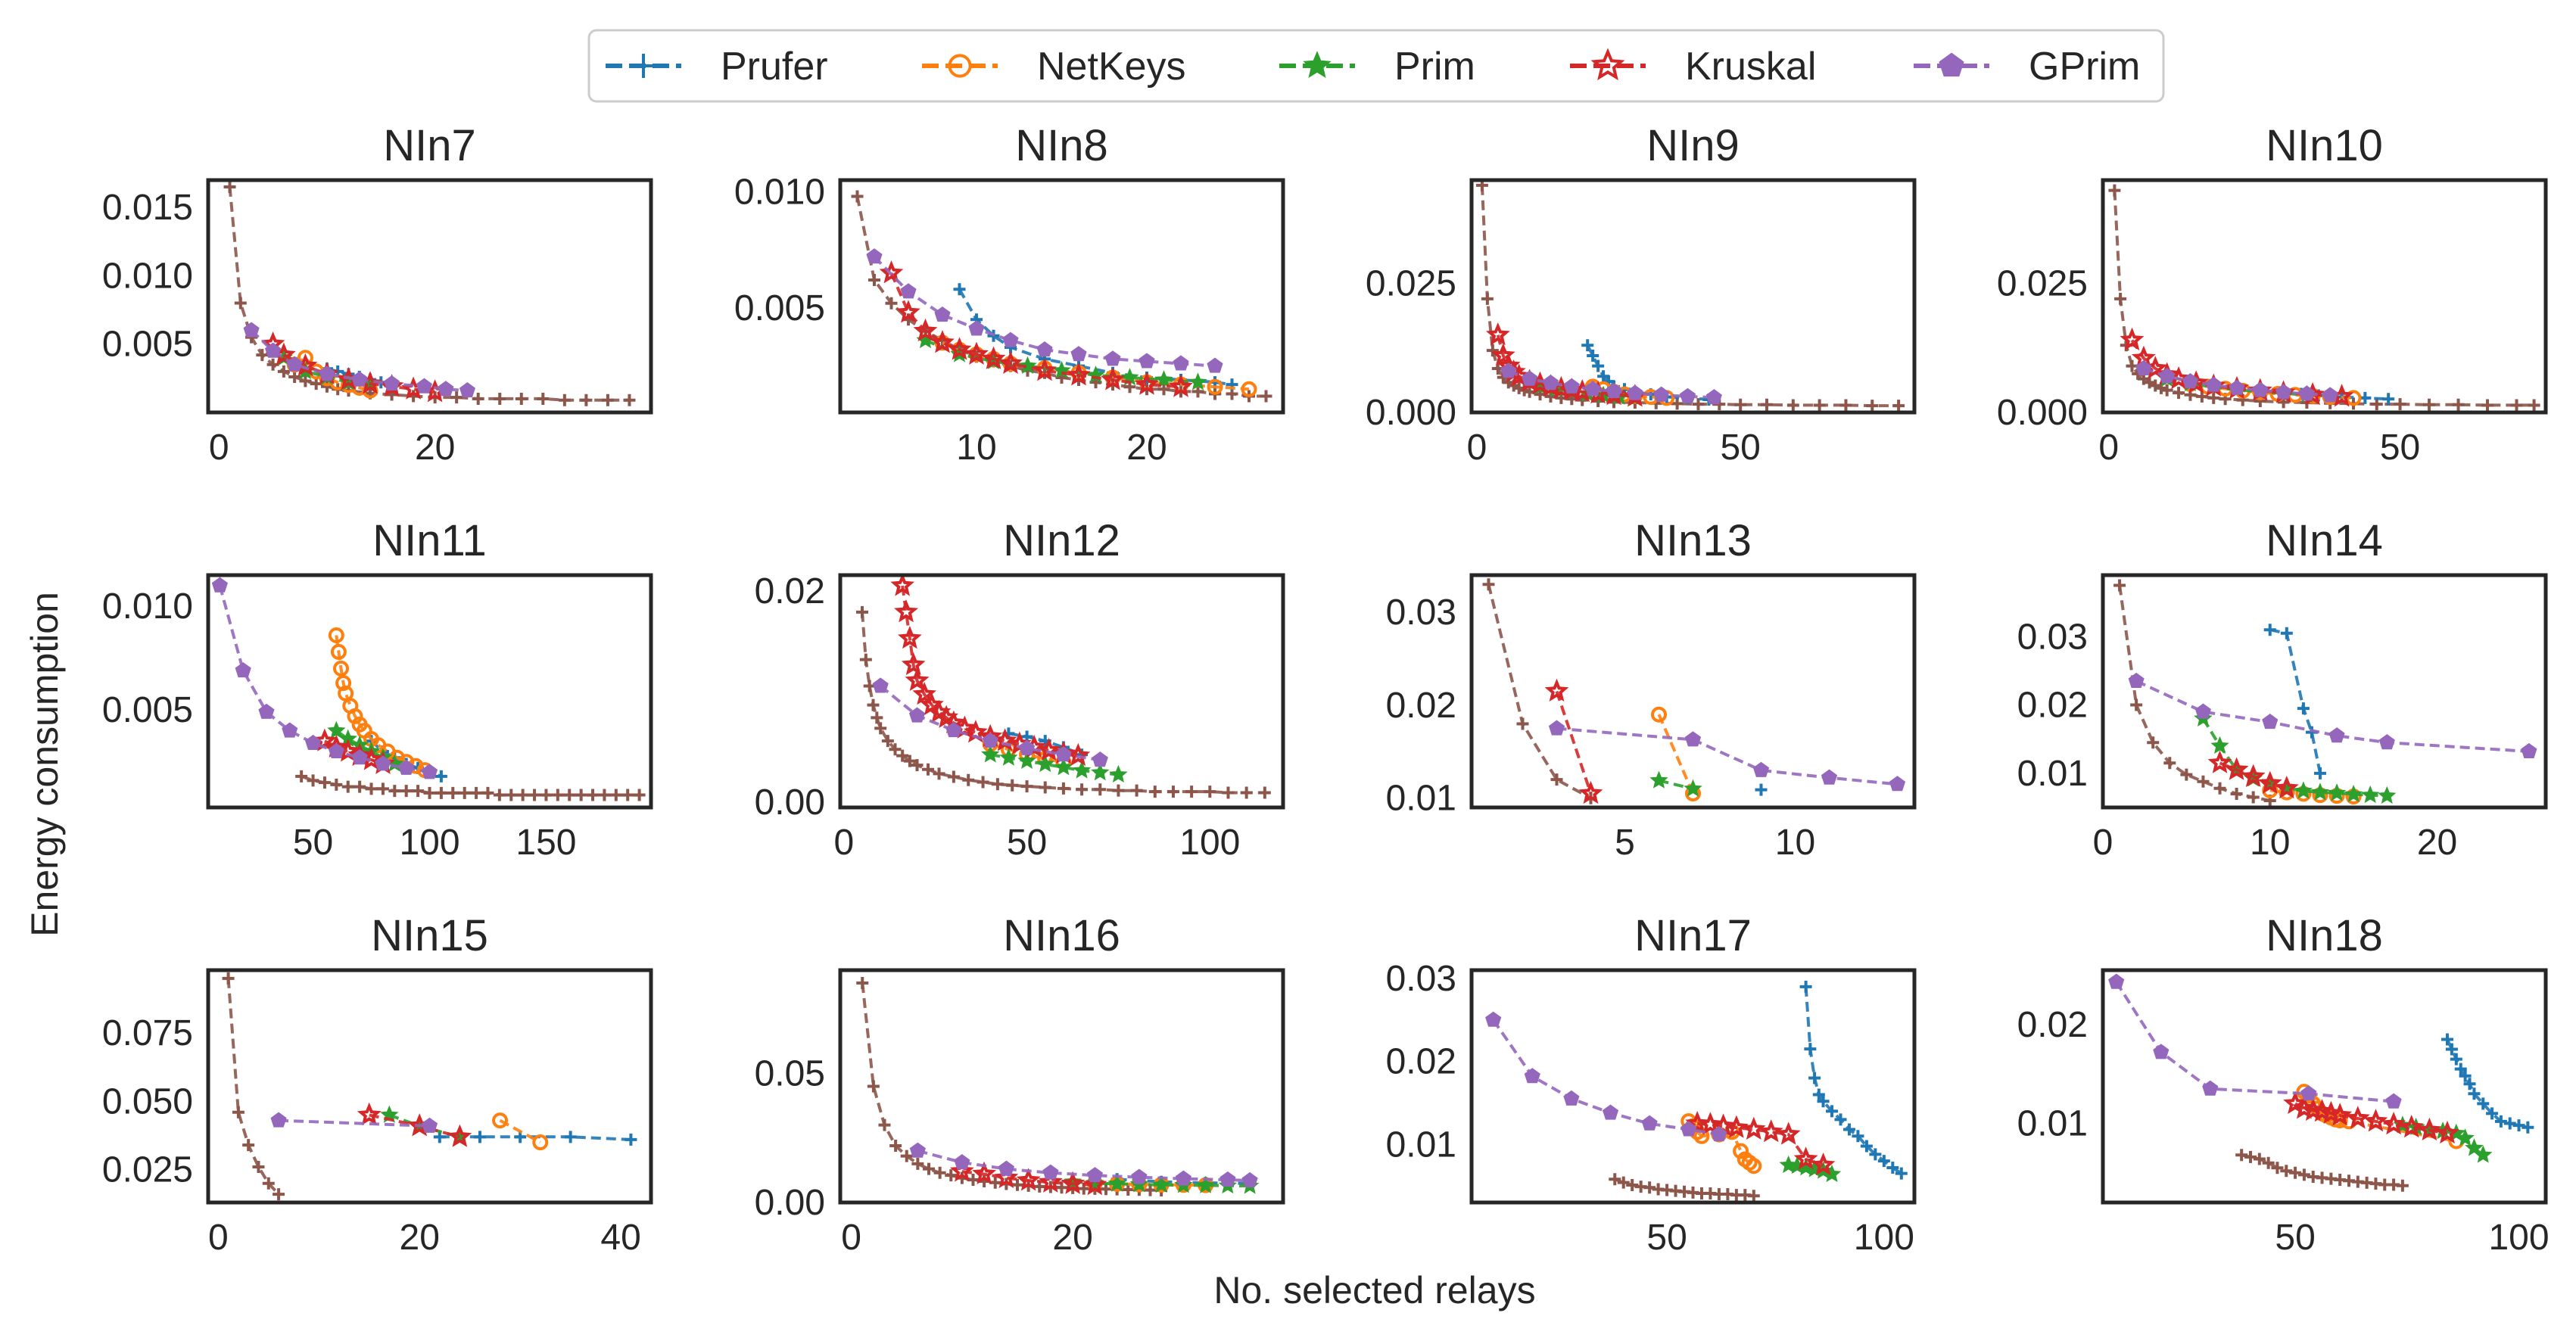 This screenshot has width=2576, height=1344. What do you see at coordinates (44, 765) in the screenshot?
I see `y-axis-title: Energy consumption` at bounding box center [44, 765].